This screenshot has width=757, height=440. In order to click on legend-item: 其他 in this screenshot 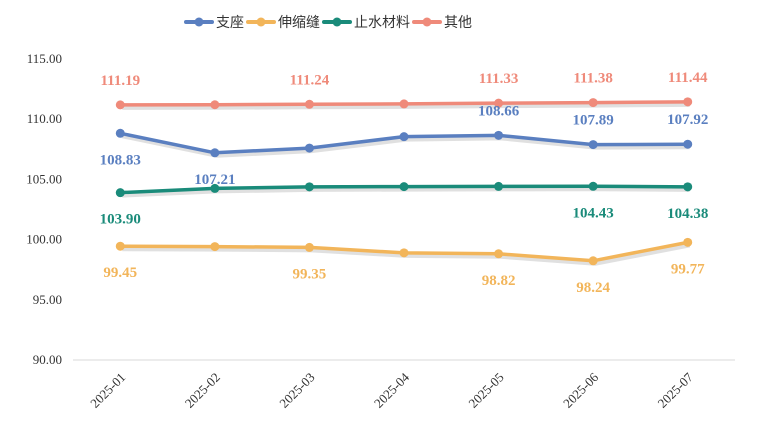, I will do `click(442, 23)`.